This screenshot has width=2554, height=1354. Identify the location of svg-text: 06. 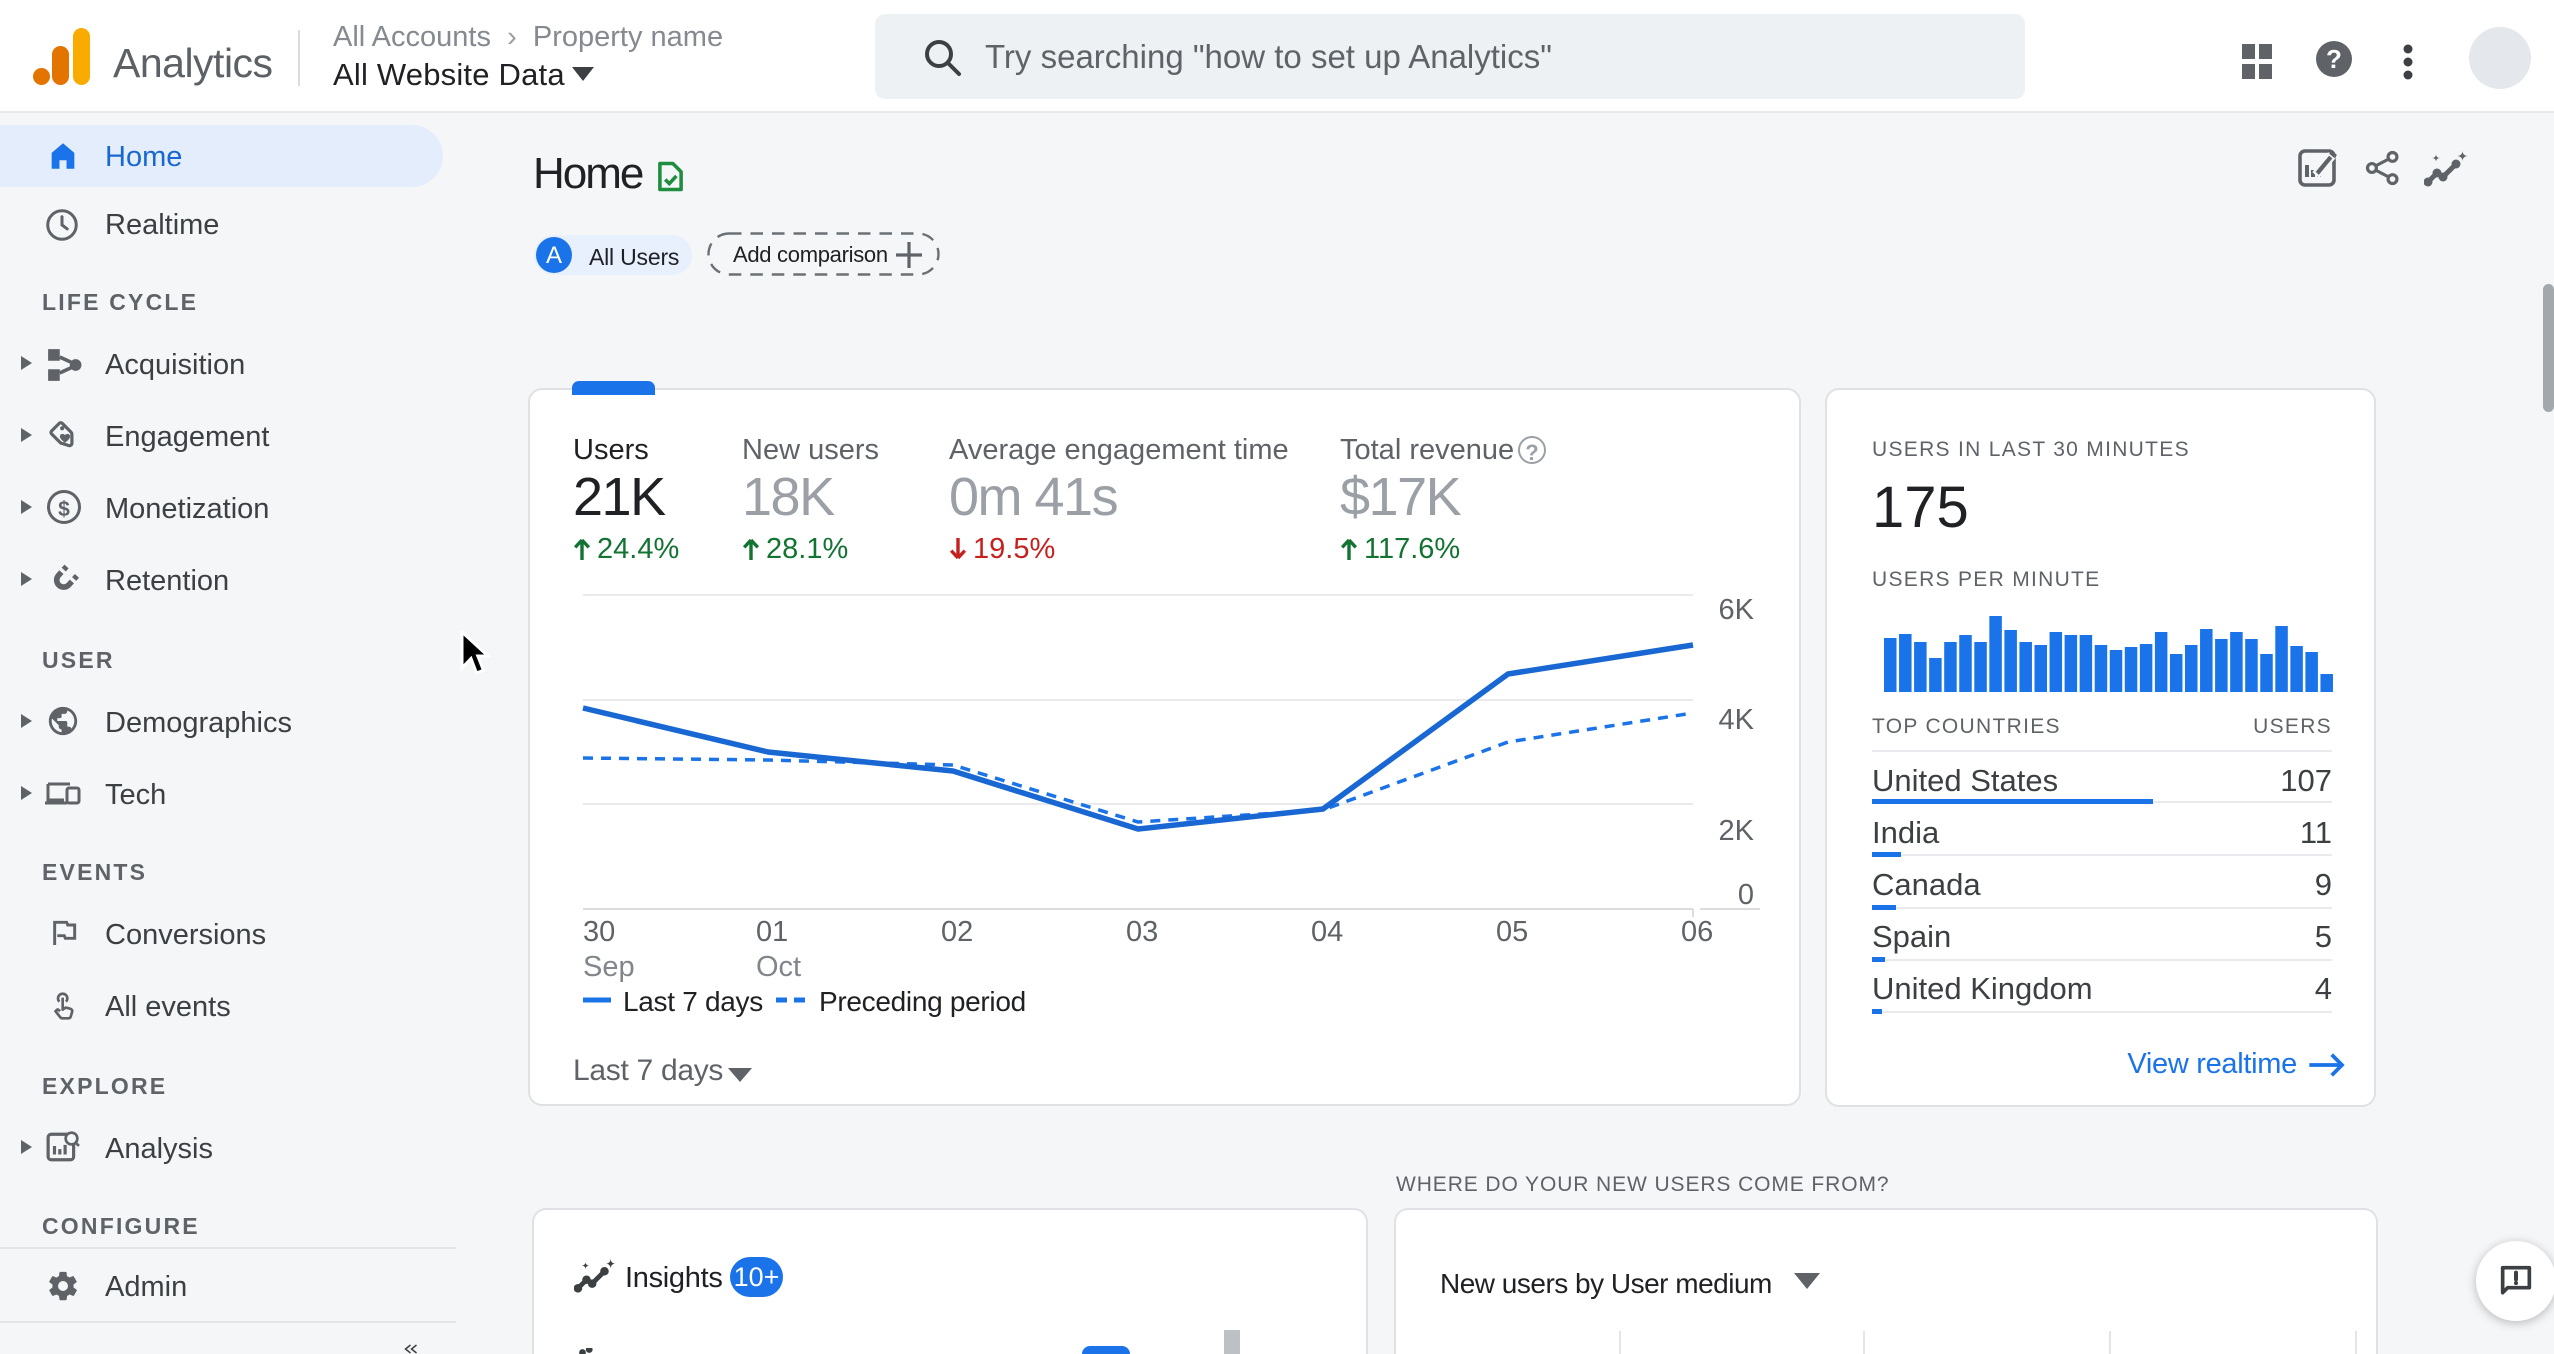
(1697, 932).